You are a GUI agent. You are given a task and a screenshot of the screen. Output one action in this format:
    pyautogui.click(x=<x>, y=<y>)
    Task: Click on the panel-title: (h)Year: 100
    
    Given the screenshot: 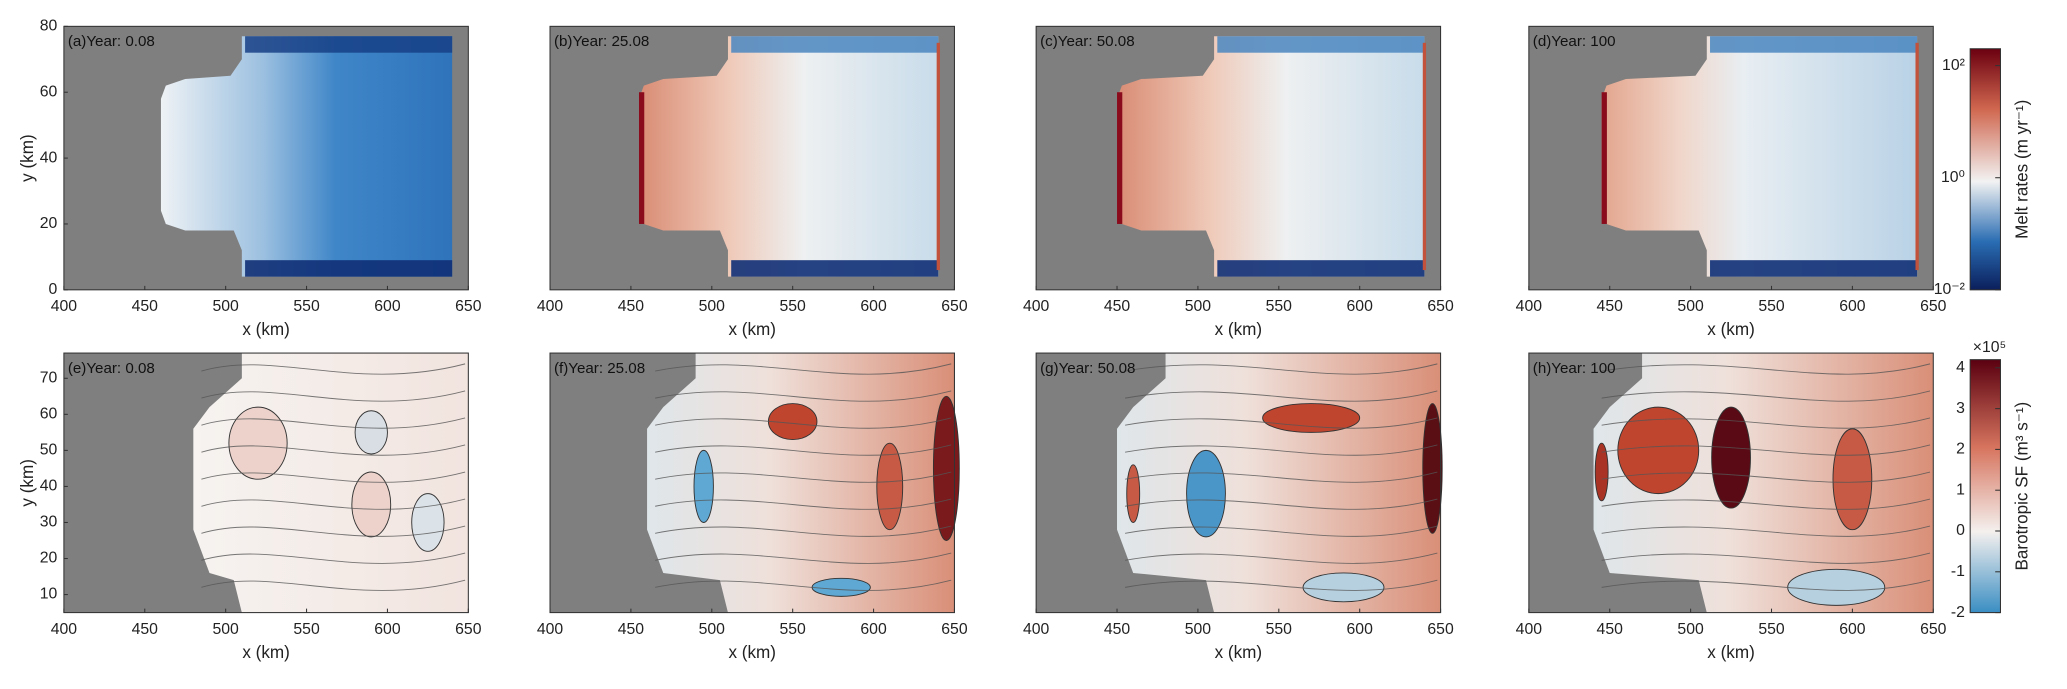 What is the action you would take?
    pyautogui.click(x=1574, y=368)
    